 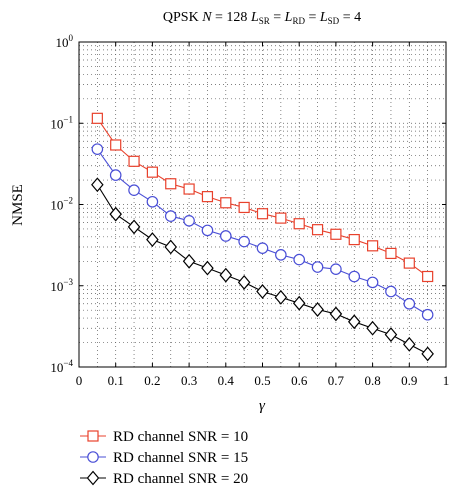 What do you see at coordinates (446, 380) in the screenshot?
I see `x-tick-label: 1` at bounding box center [446, 380].